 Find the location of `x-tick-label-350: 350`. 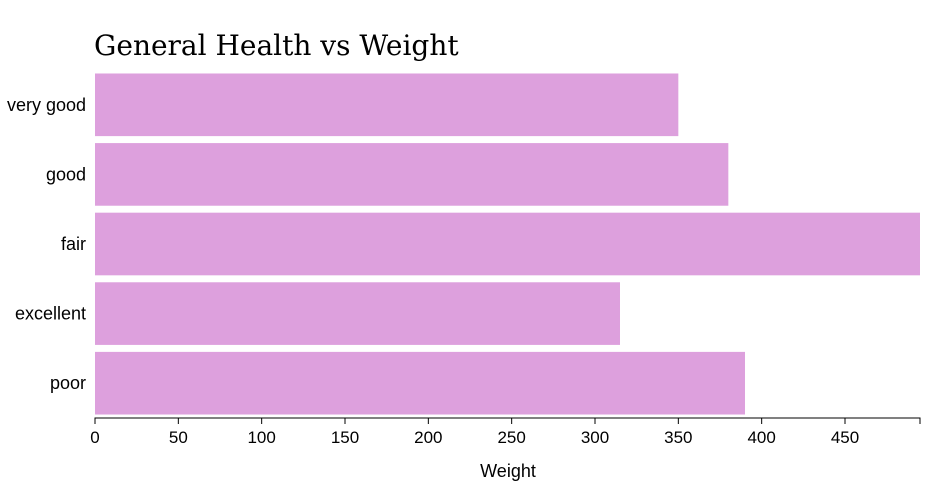

x-tick-label-350: 350 is located at coordinates (678, 437).